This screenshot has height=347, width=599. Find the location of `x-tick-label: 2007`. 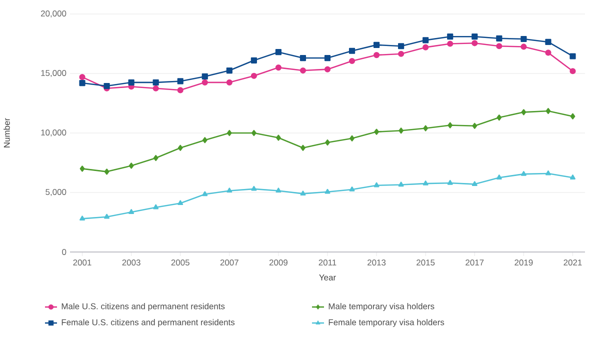

x-tick-label: 2007 is located at coordinates (229, 263).